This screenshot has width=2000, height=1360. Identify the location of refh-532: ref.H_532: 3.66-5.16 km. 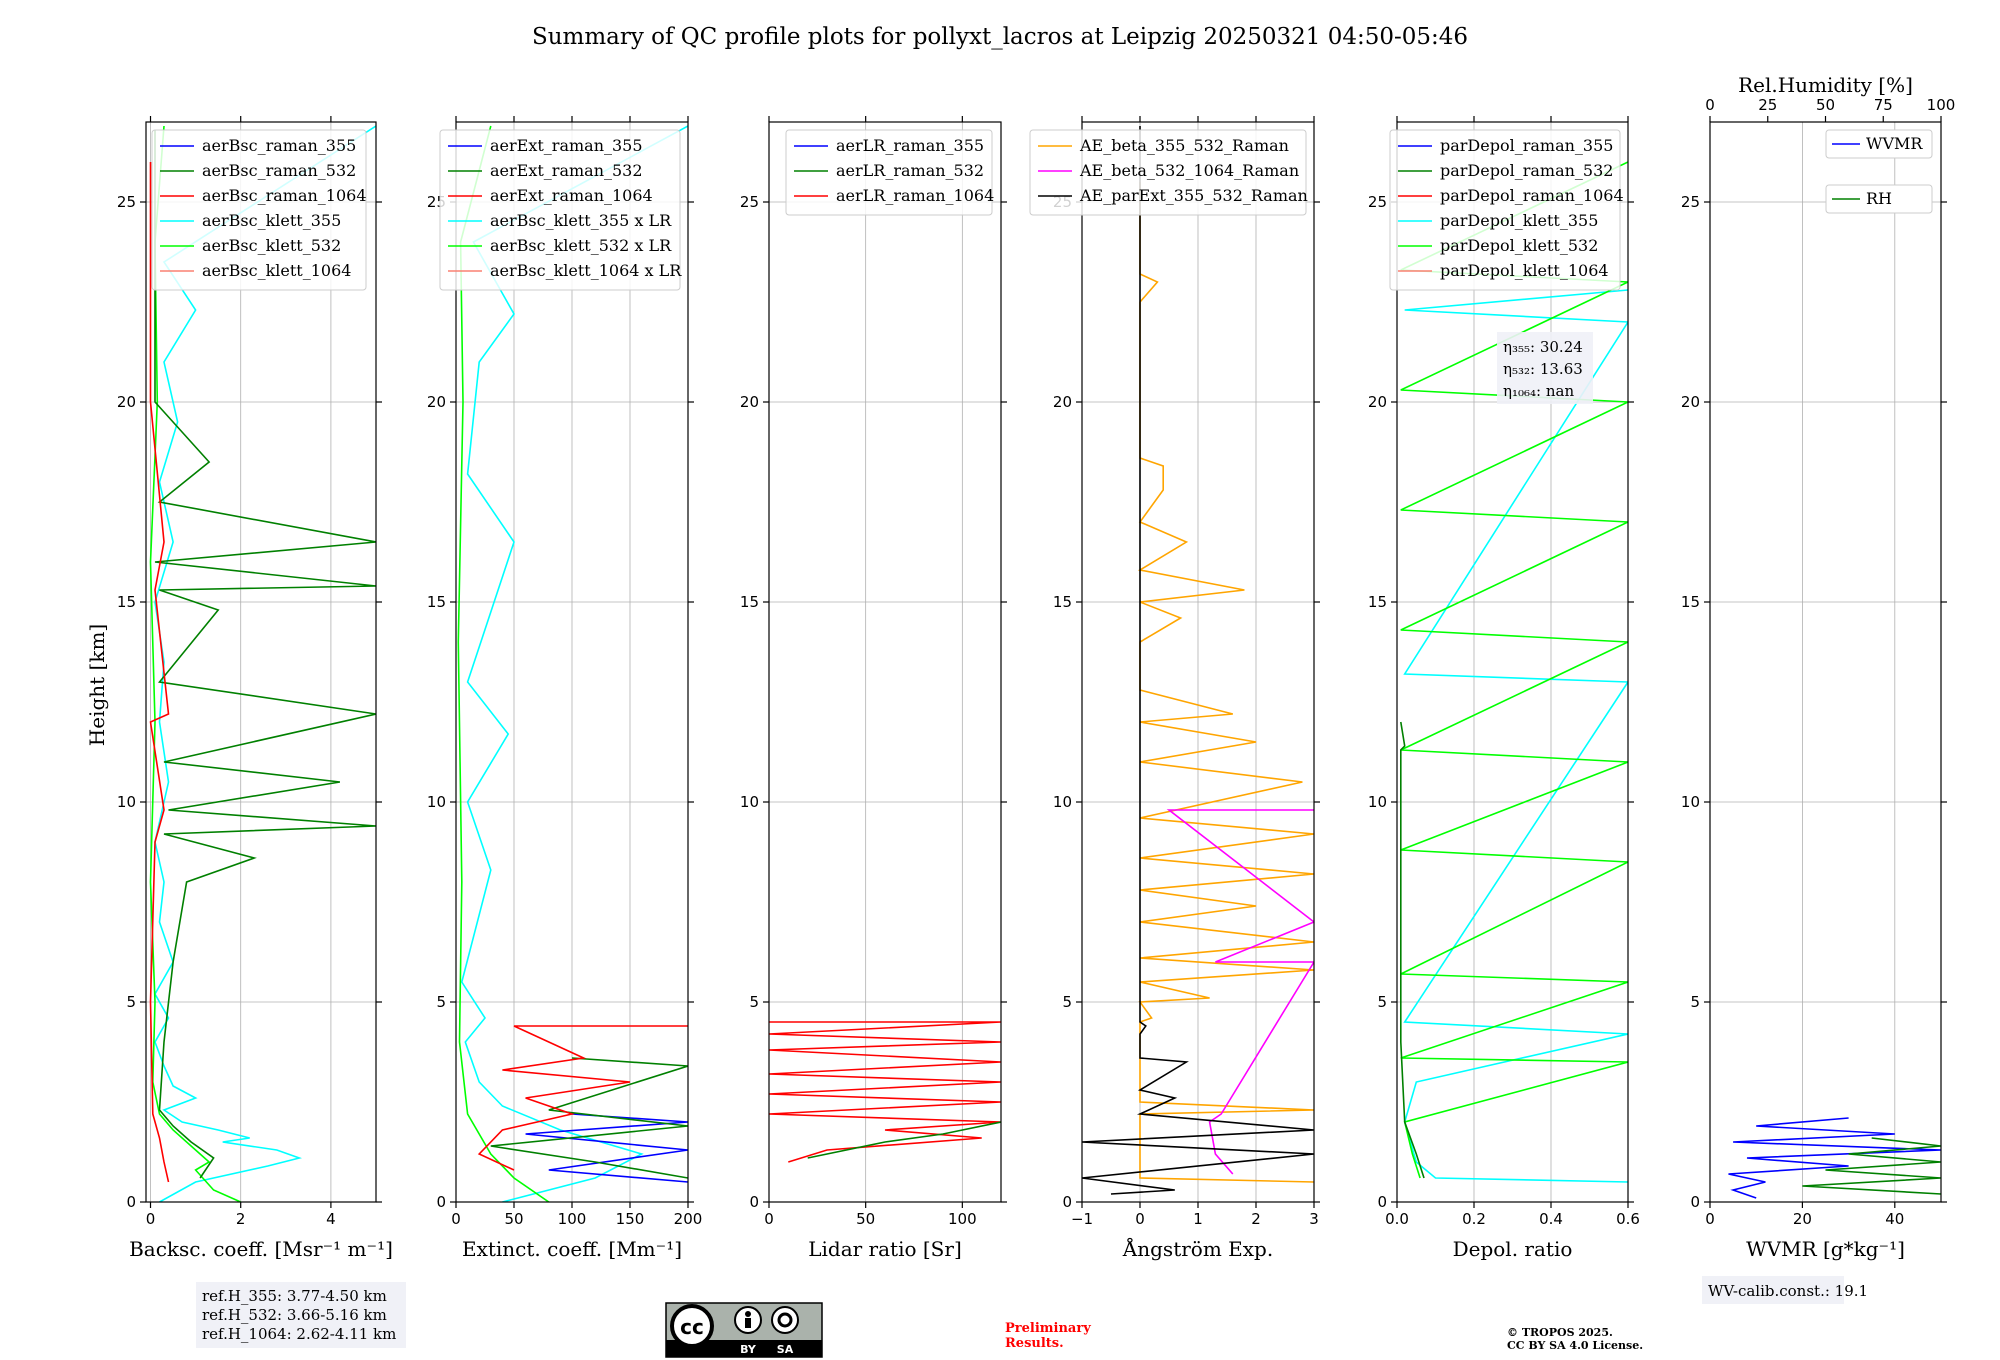
(294, 1315).